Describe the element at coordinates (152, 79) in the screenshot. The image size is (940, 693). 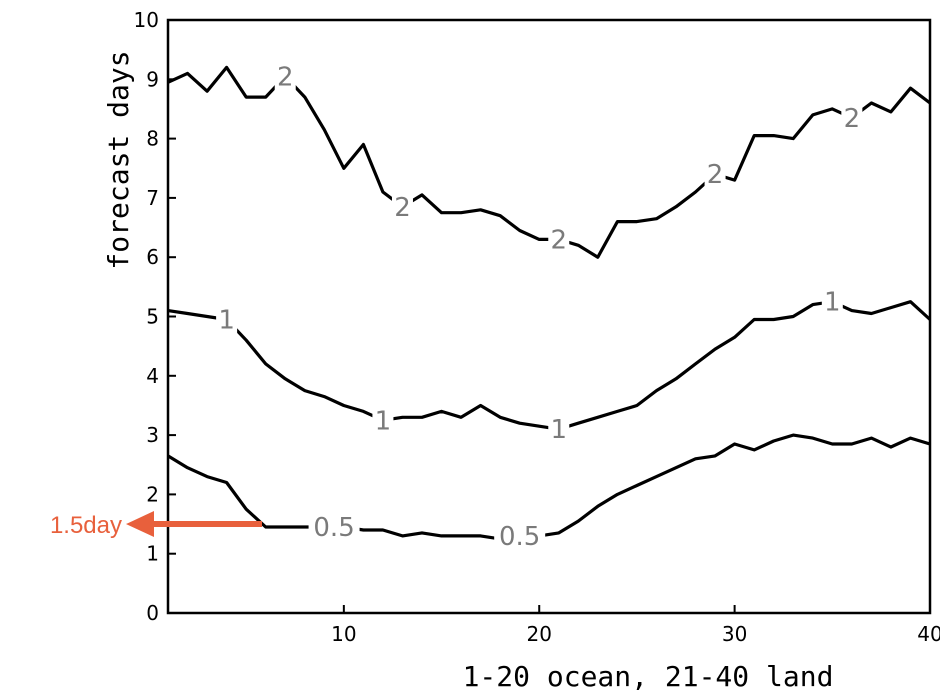
I see `y-tick-label: 9` at that location.